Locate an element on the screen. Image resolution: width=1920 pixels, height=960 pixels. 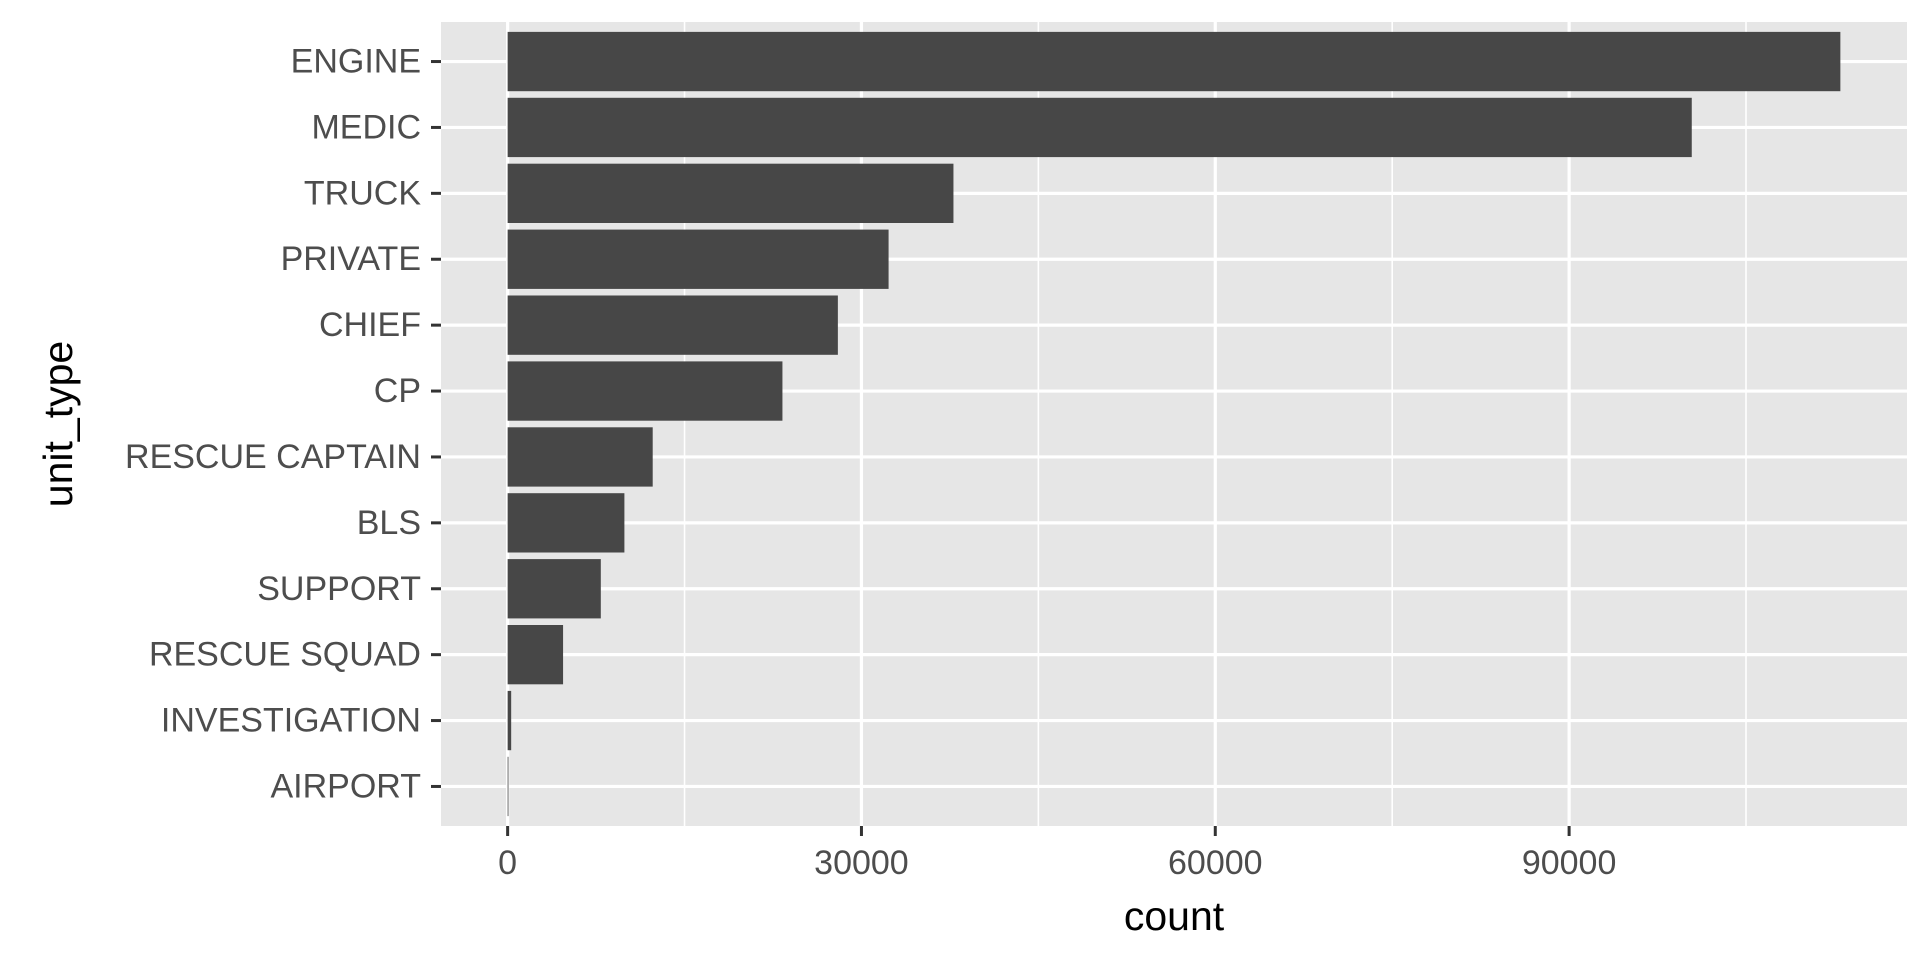
y-tick-label: CP is located at coordinates (397, 391).